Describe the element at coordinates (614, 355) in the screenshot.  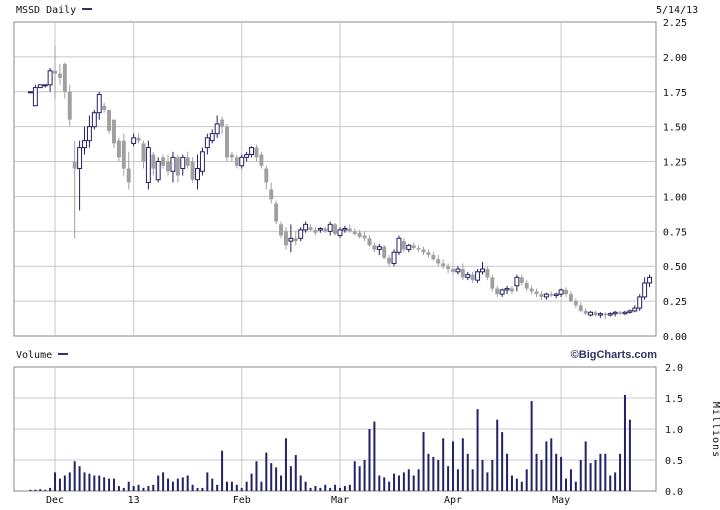
I see `bigcharts-brand: ©BigCharts.com` at that location.